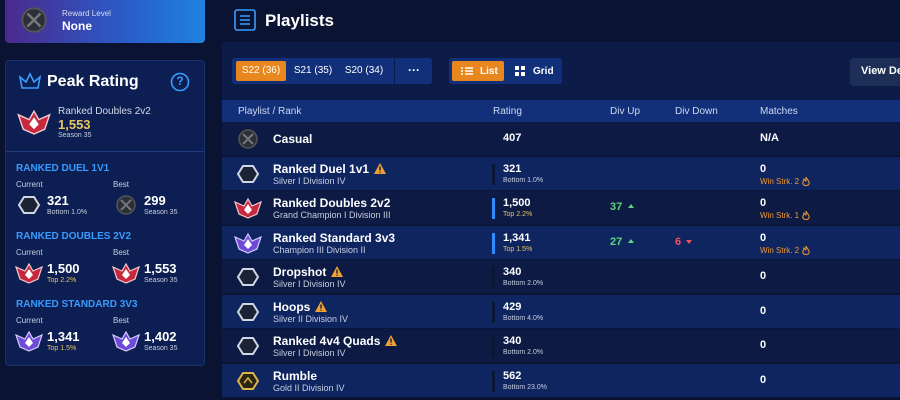 This screenshot has width=900, height=400. What do you see at coordinates (780, 215) in the screenshot?
I see `win-streak: Win Strk. 1` at bounding box center [780, 215].